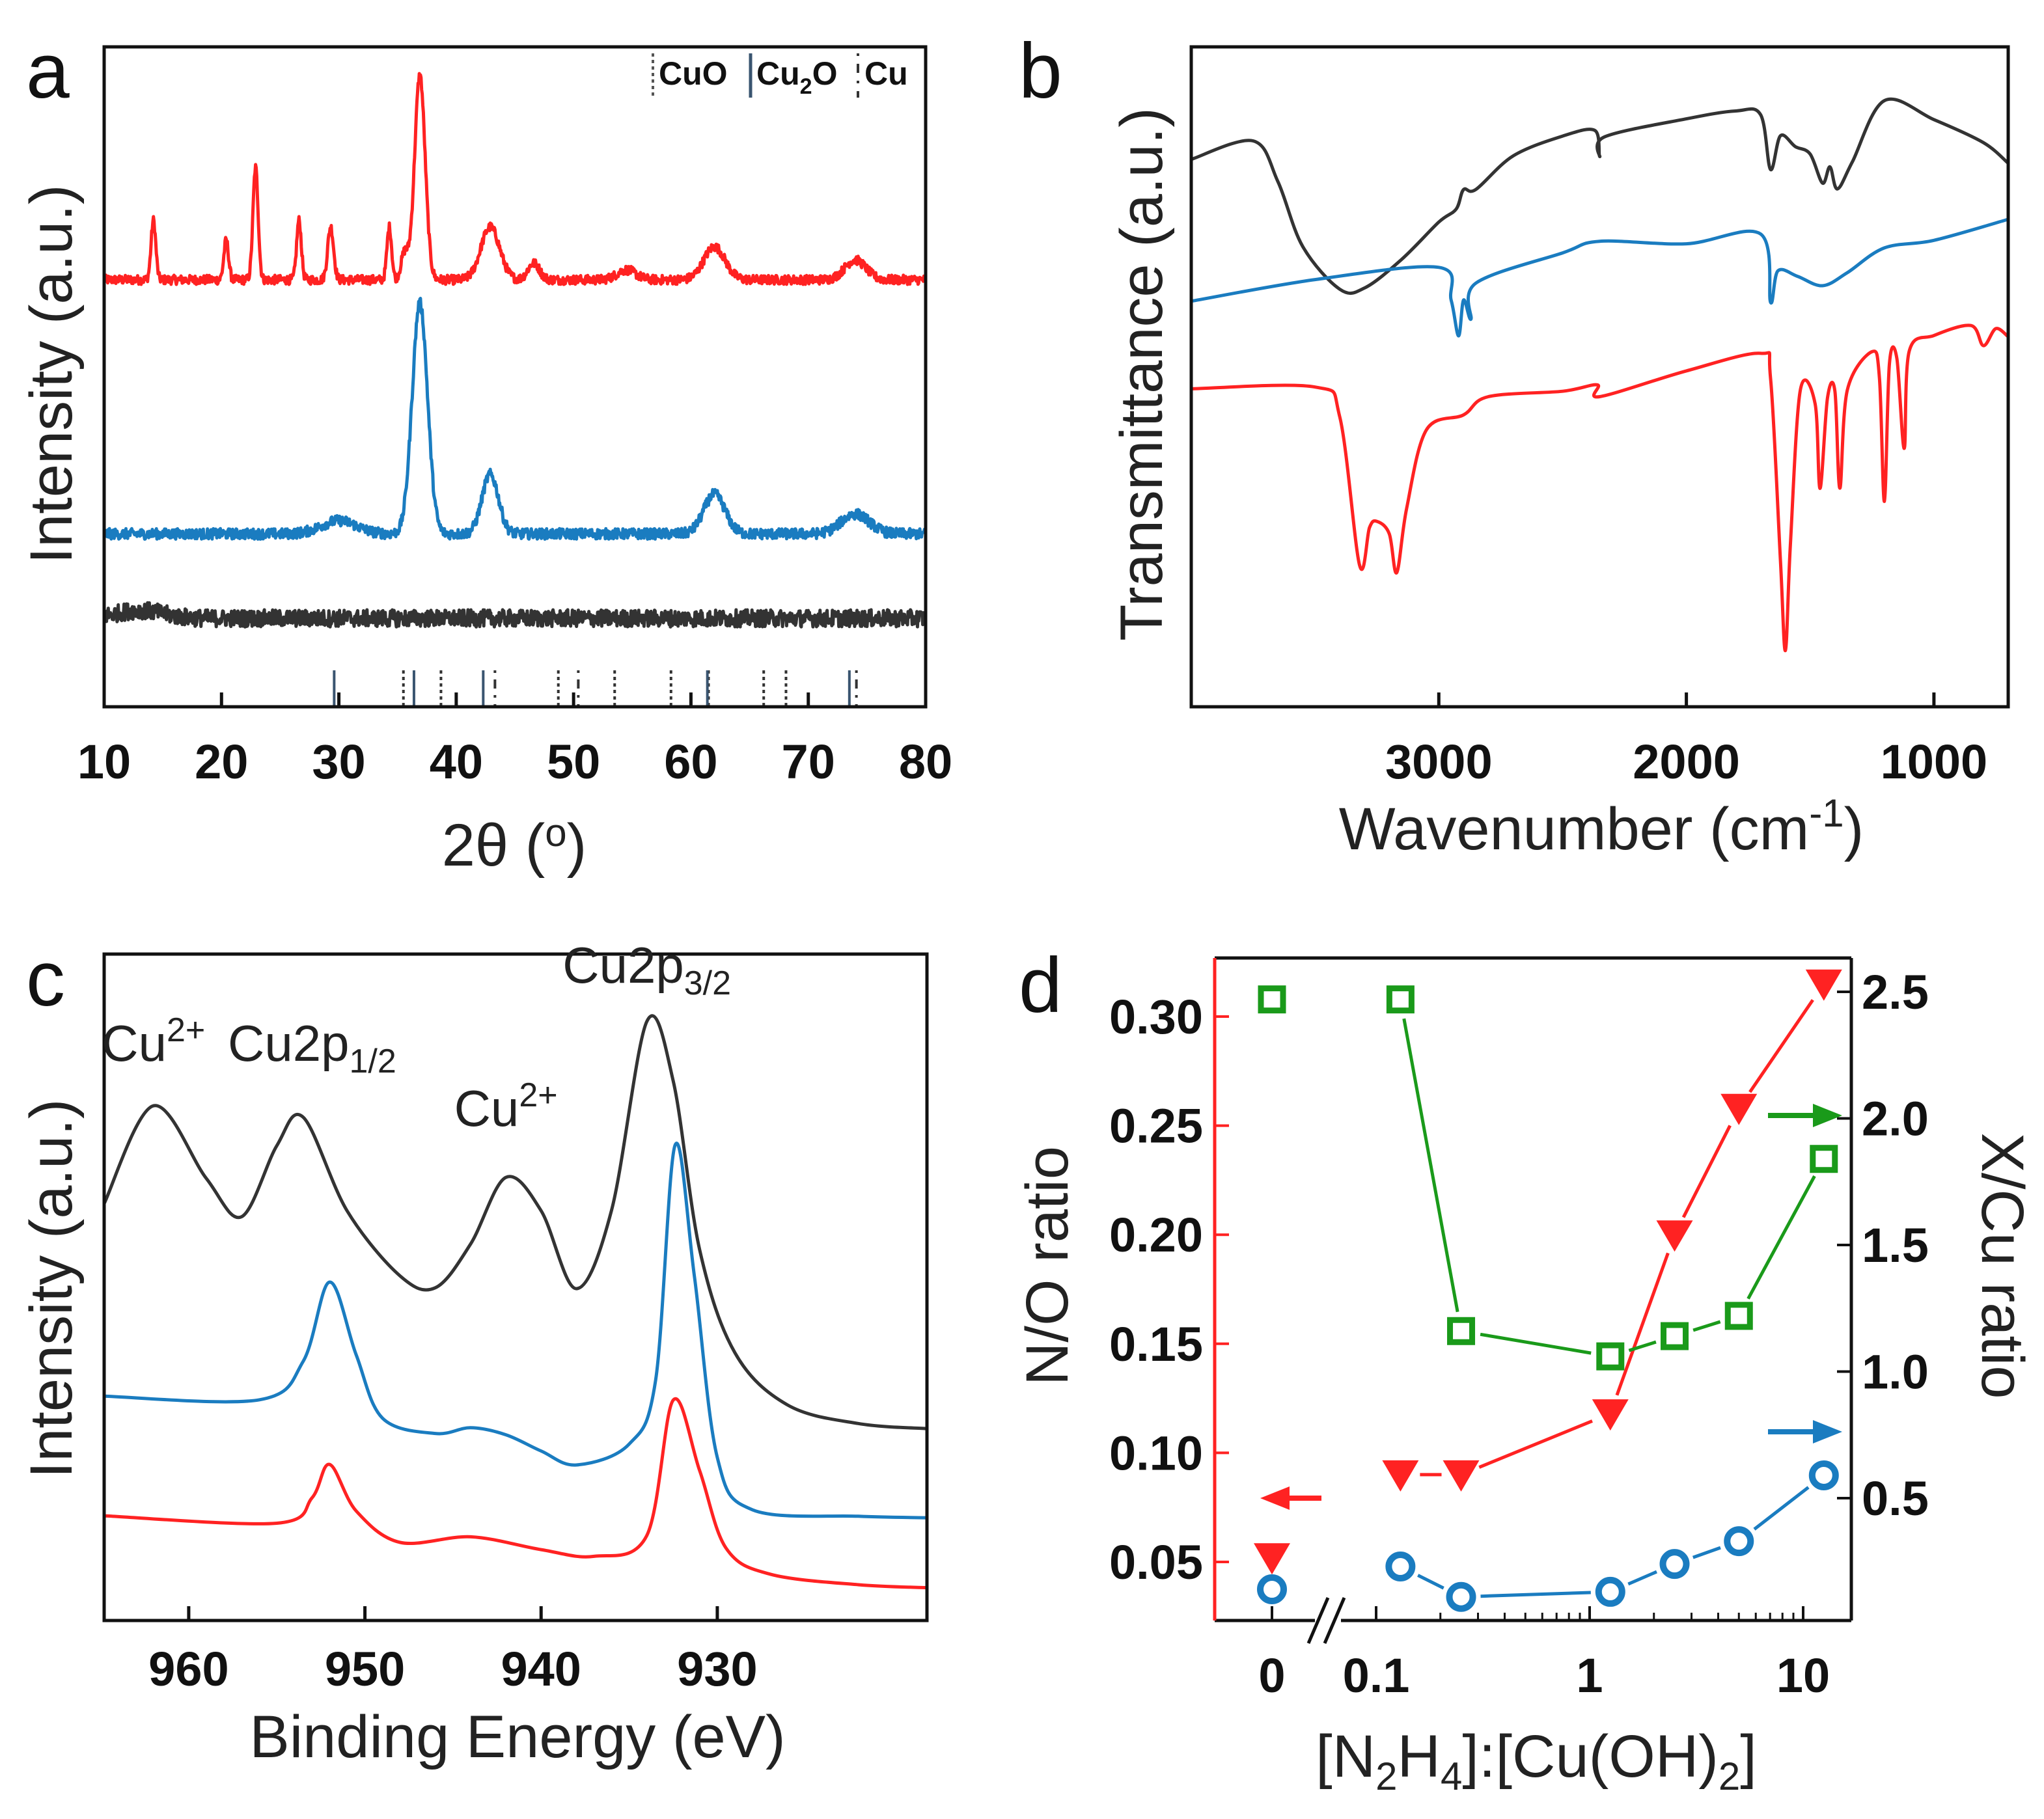 This screenshot has width=2044, height=1819. I want to click on xrd-x-axis-label: 2θ (o), so click(514, 845).